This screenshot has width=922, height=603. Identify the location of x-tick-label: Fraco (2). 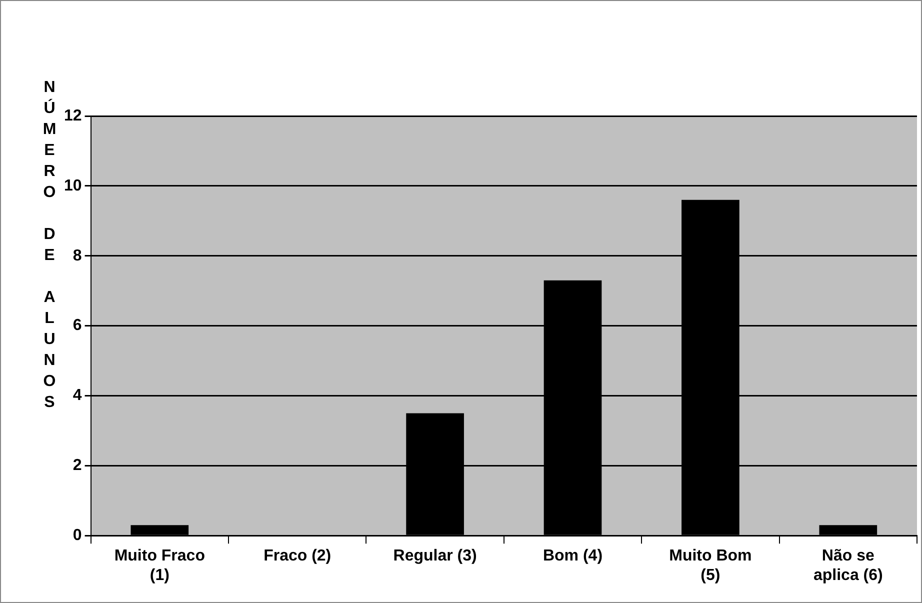
(298, 556).